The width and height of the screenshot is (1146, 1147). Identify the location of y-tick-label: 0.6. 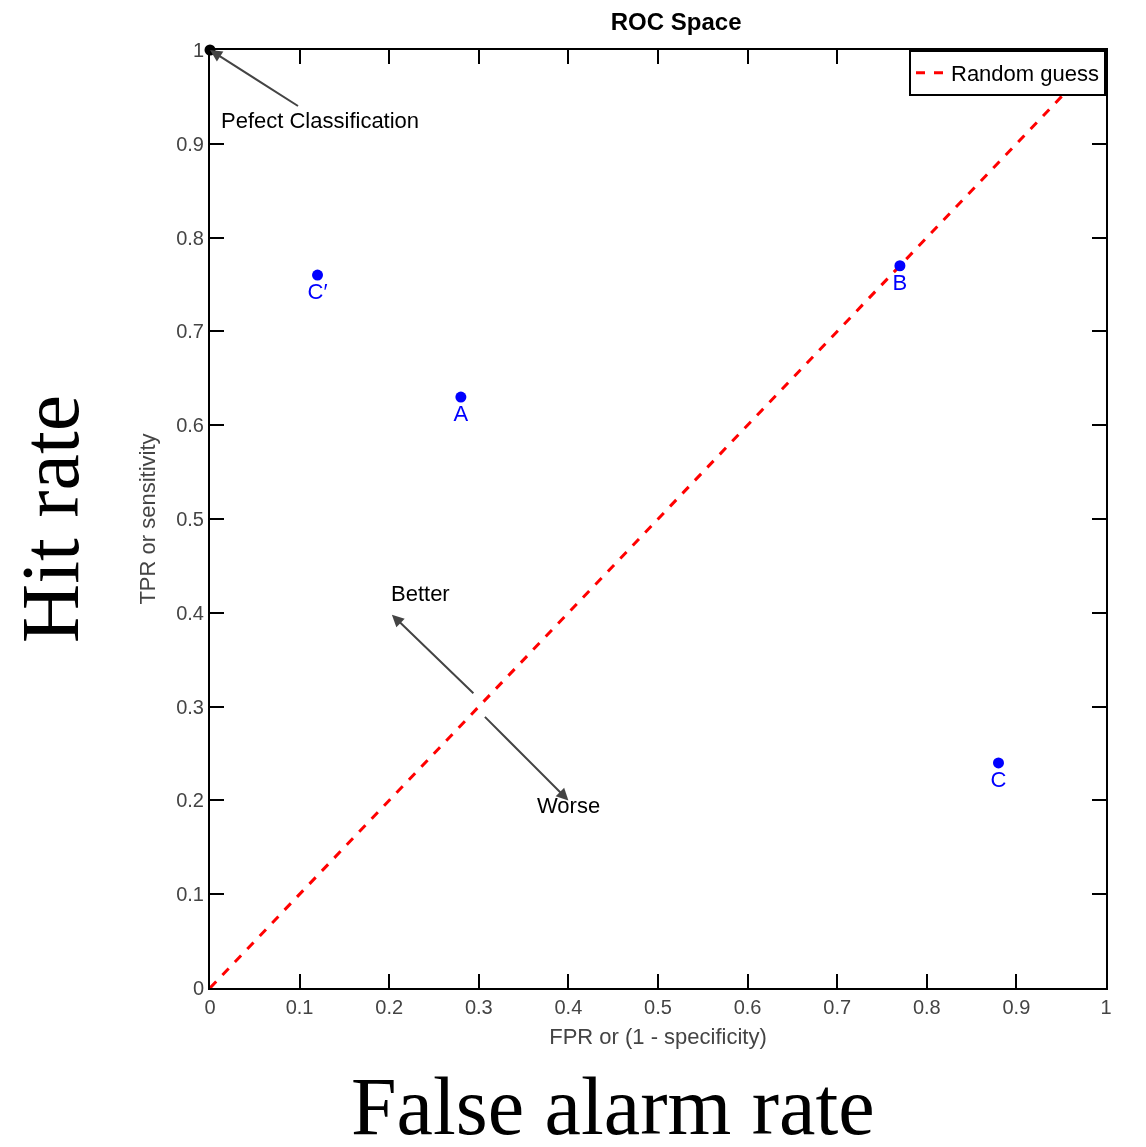
(190, 425).